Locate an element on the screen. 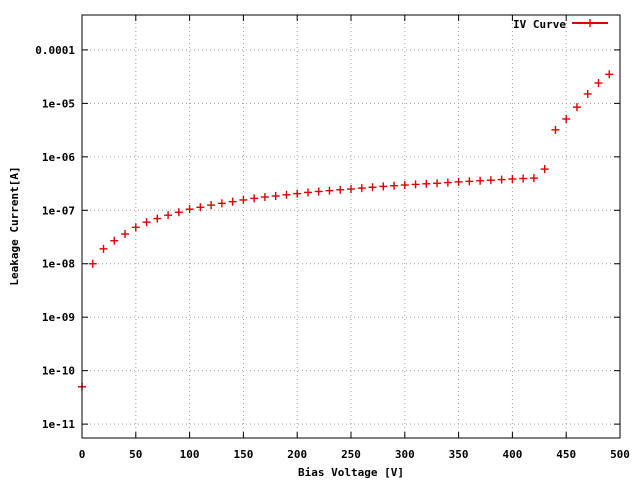 The height and width of the screenshot is (480, 640). x-tick-label: 250 is located at coordinates (351, 454).